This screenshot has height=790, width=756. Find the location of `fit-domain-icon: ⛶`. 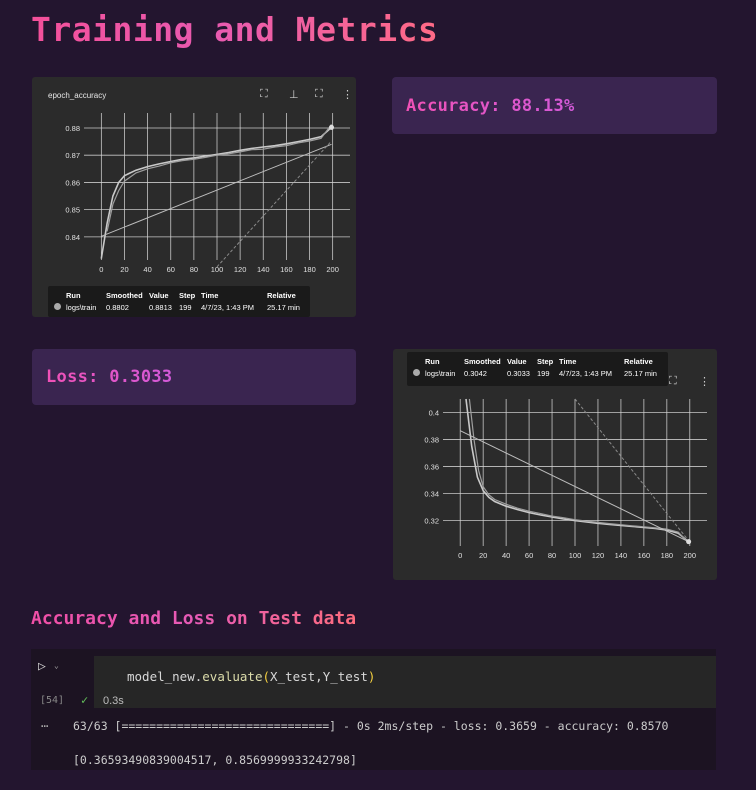

fit-domain-icon: ⛶ is located at coordinates (264, 94).